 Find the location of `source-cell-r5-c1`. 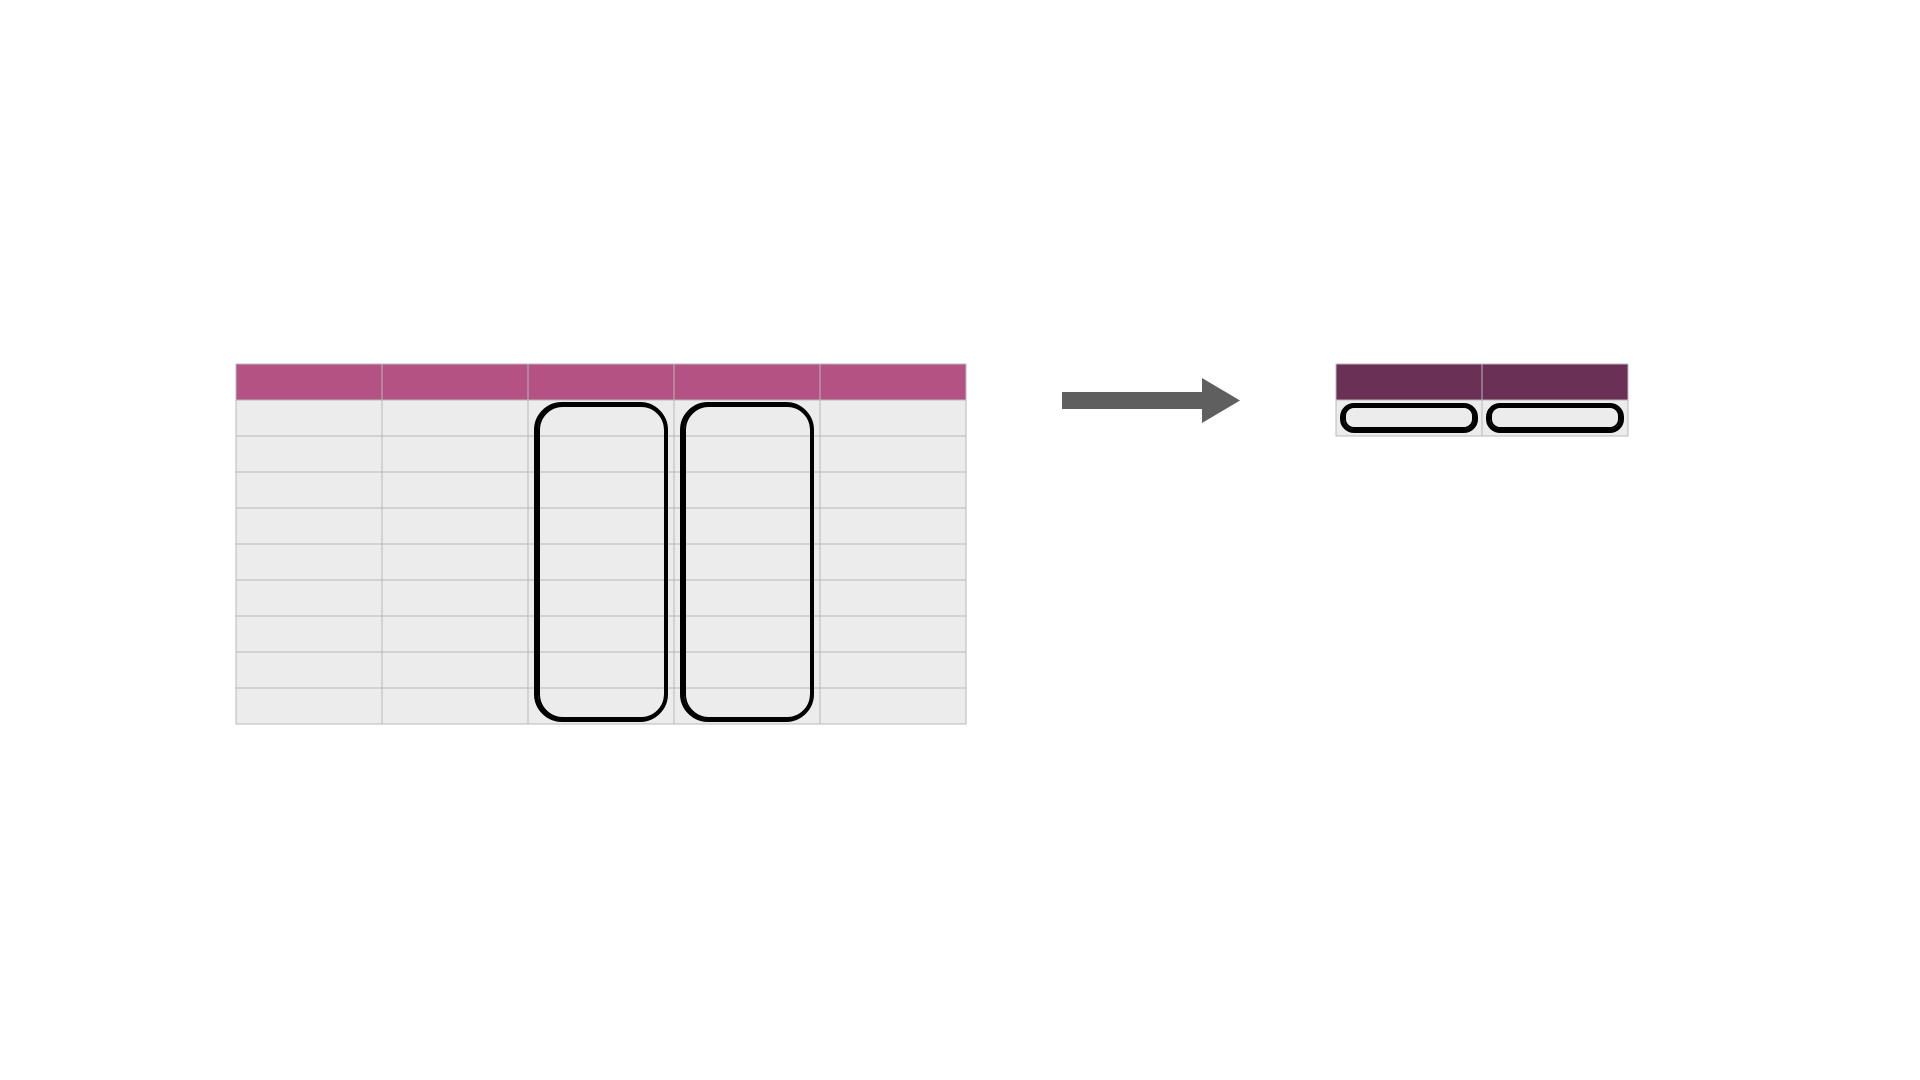

source-cell-r5-c1 is located at coordinates (309, 562).